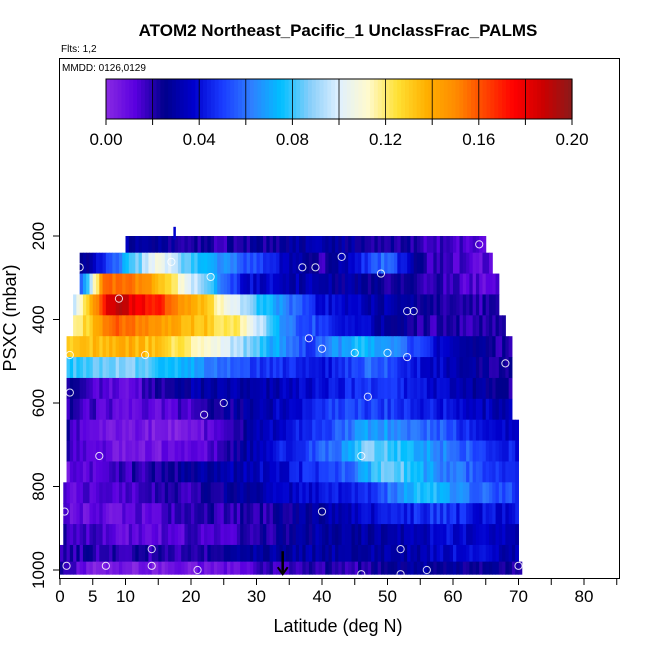 The image size is (650, 650). Describe the element at coordinates (38, 236) in the screenshot. I see `y-tick-label: 200` at that location.